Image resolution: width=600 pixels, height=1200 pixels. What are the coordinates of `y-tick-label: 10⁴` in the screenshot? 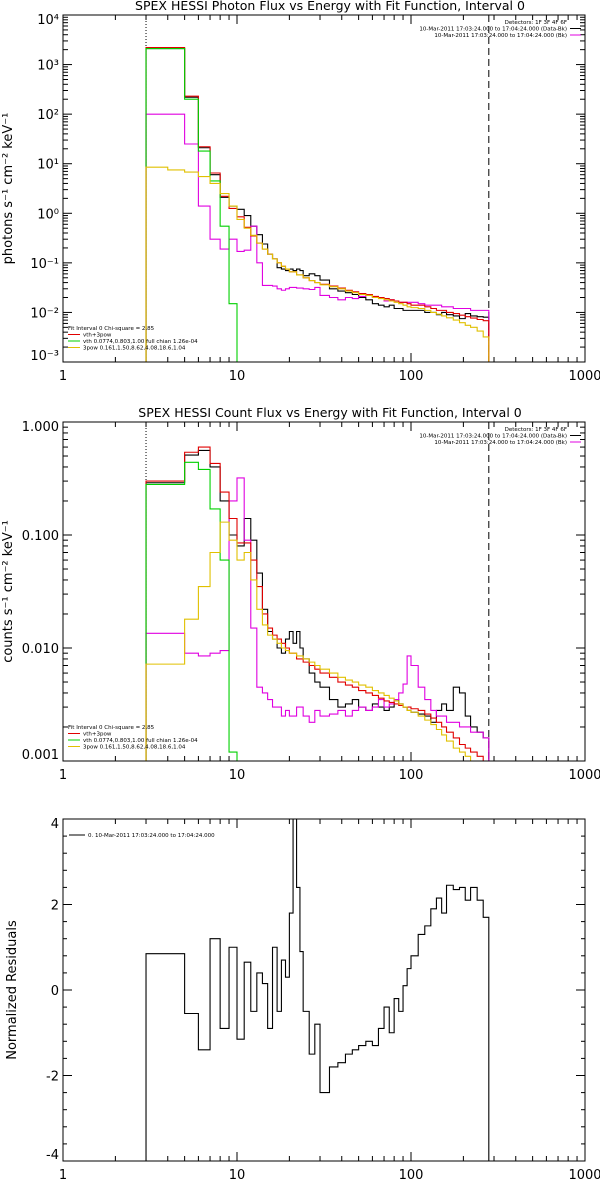 It's located at (48, 20).